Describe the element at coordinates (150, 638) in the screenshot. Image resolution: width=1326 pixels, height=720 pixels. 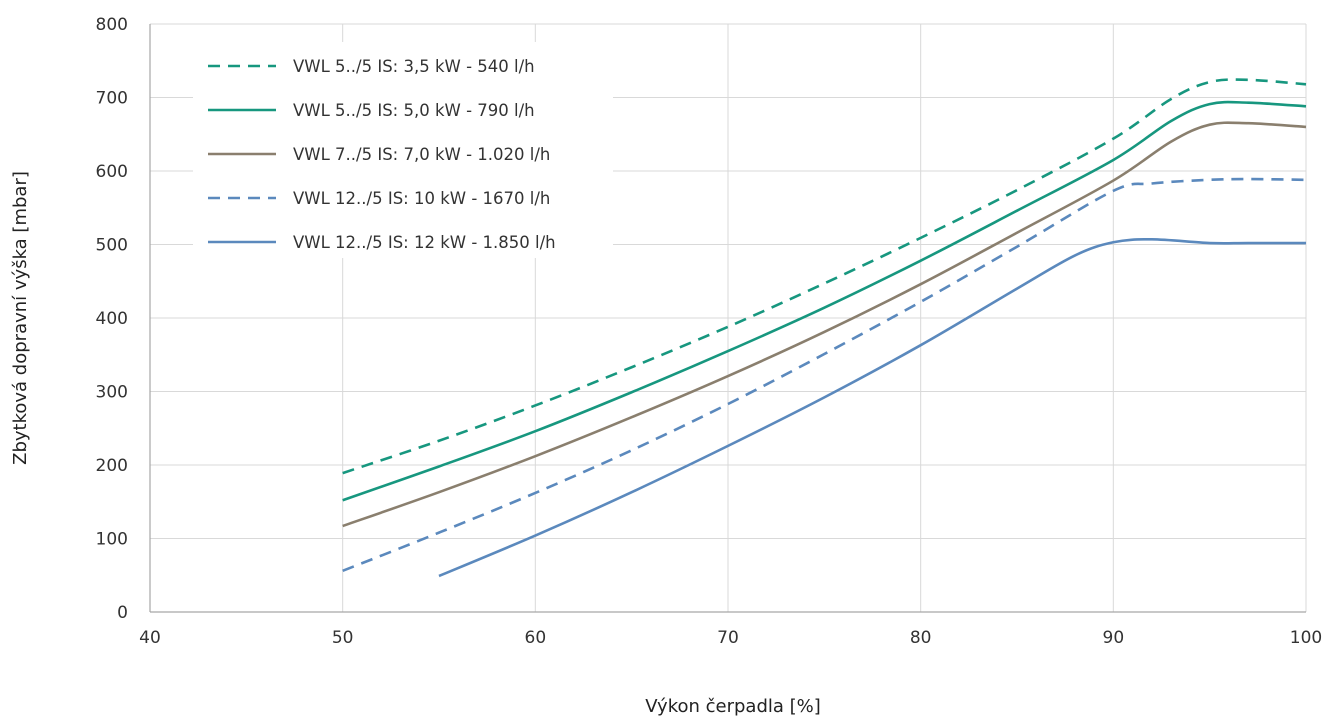
I see `x-tick-label: 40` at that location.